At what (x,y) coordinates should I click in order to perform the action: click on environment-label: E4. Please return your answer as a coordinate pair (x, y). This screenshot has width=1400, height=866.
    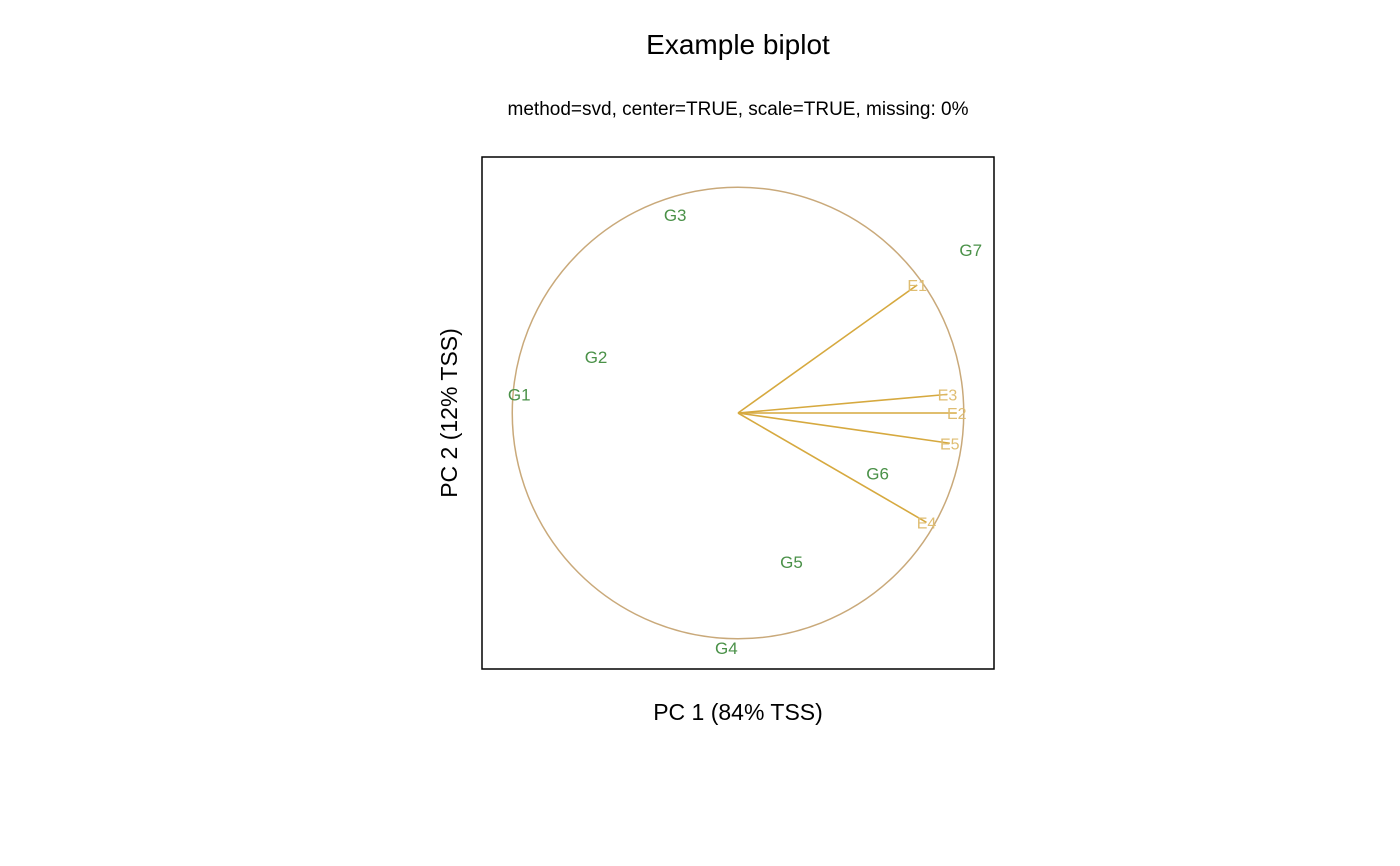
    Looking at the image, I should click on (927, 523).